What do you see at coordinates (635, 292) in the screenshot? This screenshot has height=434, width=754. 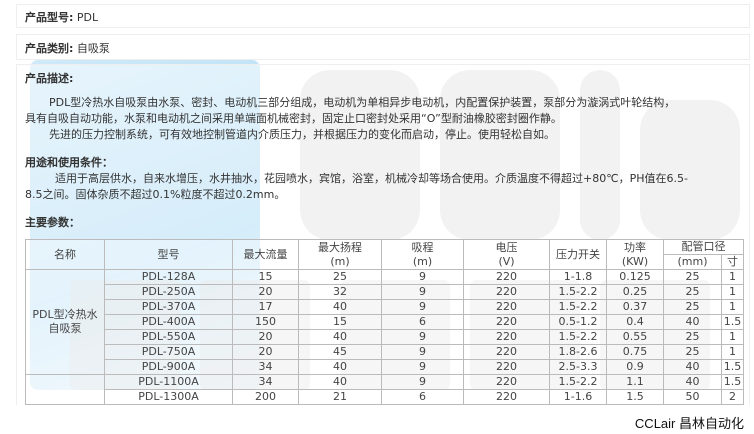 I see `table-cell: 0.25` at bounding box center [635, 292].